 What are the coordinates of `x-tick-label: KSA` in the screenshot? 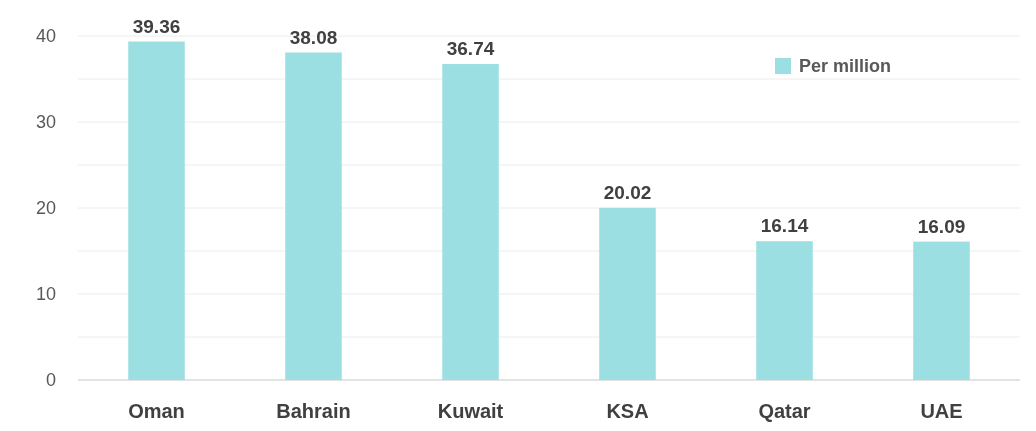 It's located at (627, 411).